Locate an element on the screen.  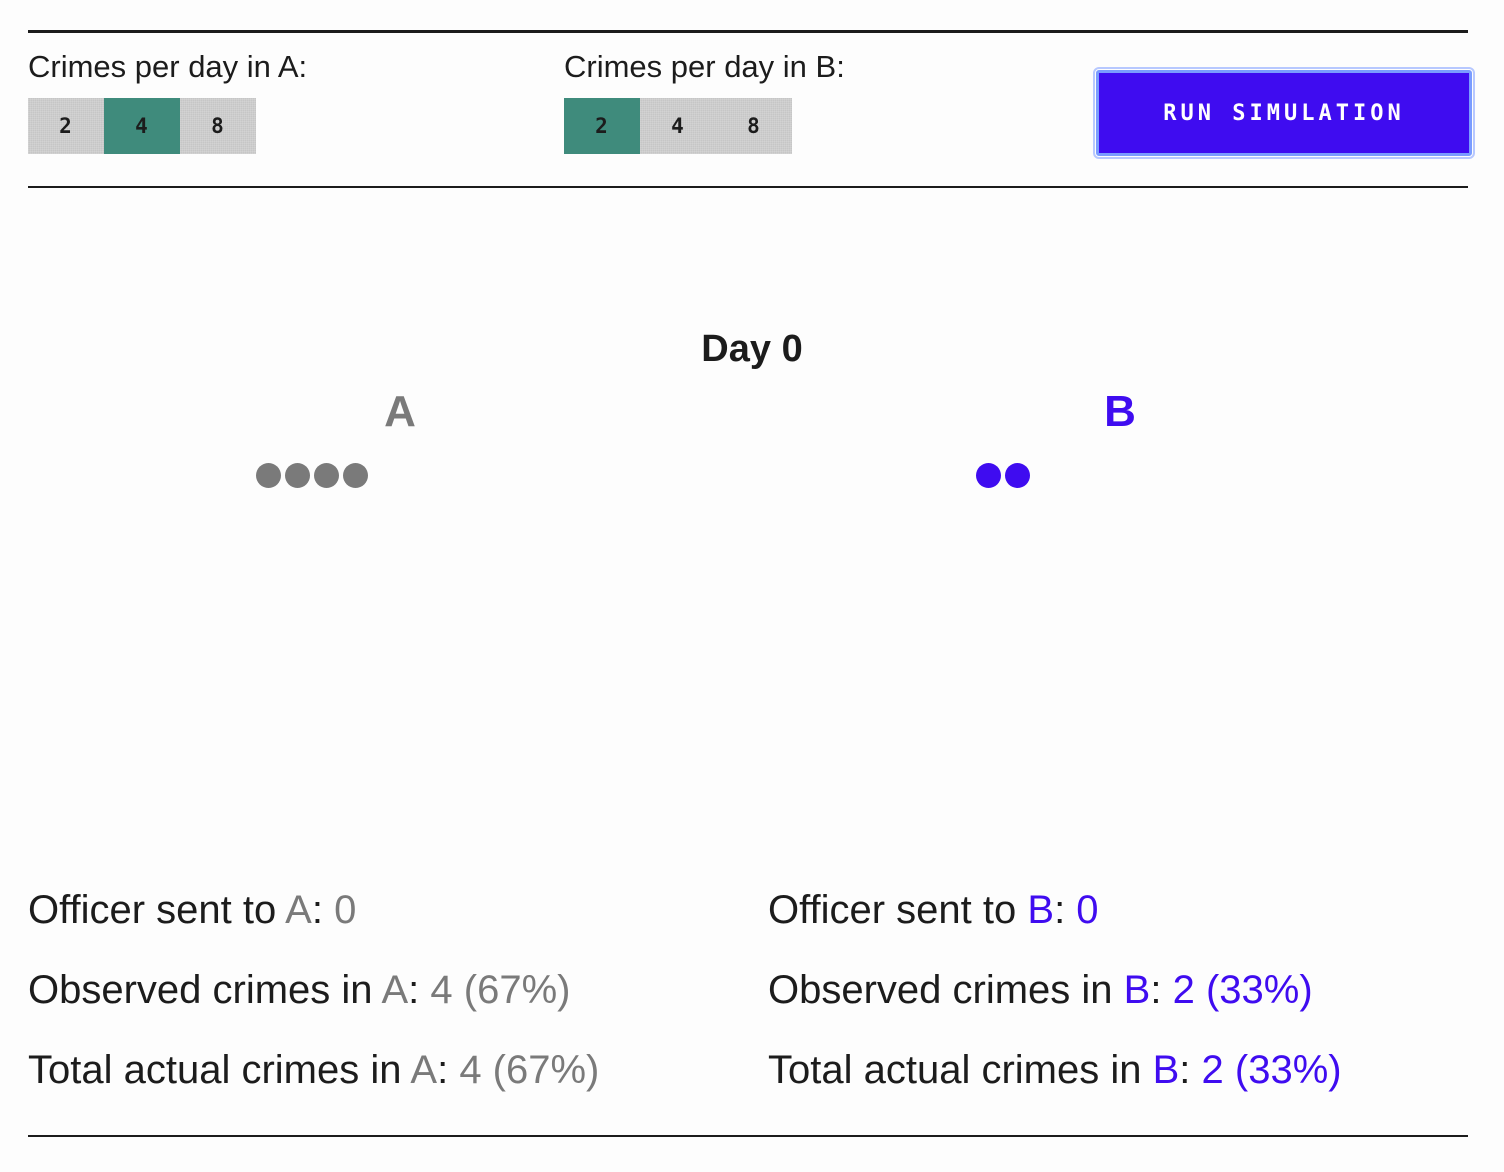
observed-crimes-b-district: B is located at coordinates (1137, 990).